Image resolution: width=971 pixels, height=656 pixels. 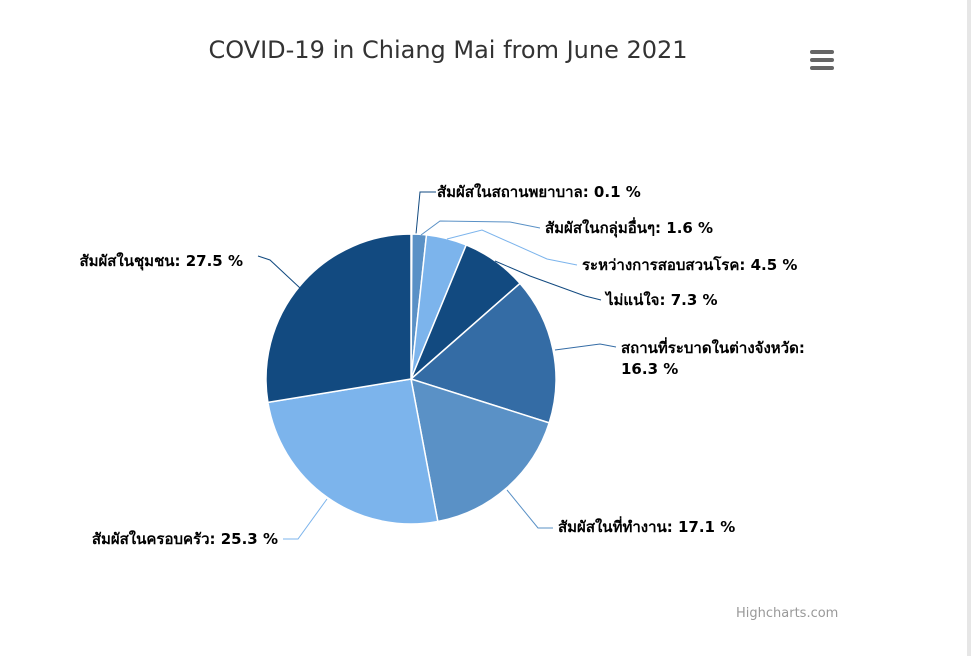 What do you see at coordinates (646, 526) in the screenshot?
I see `data-label: สัมผัสในที่ทำงาน: 17.1 %` at bounding box center [646, 526].